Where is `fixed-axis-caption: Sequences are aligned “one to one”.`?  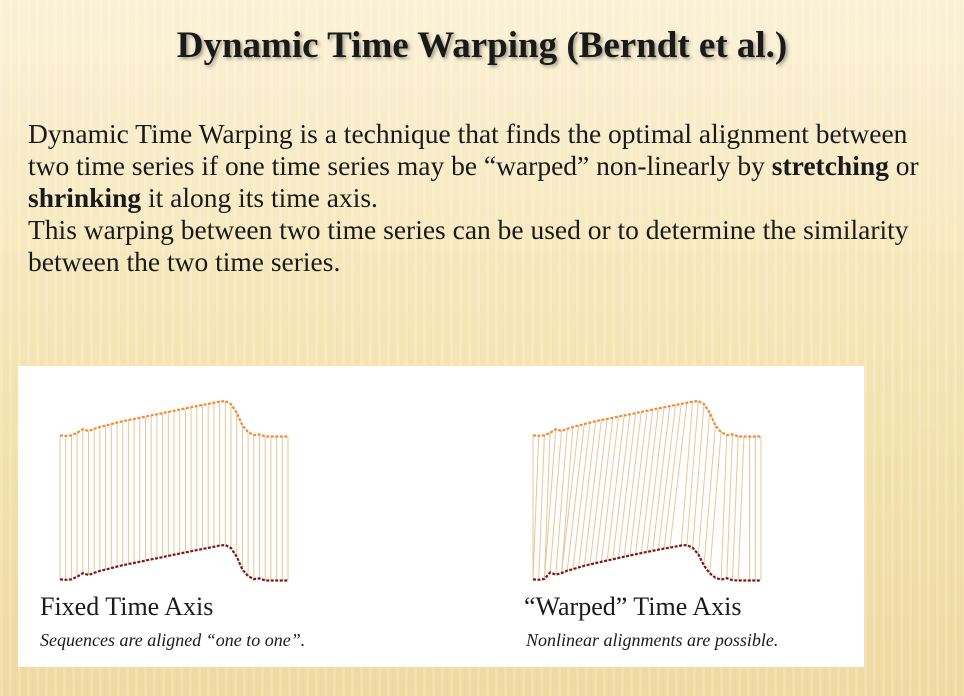 fixed-axis-caption: Sequences are aligned “one to one”. is located at coordinates (173, 640).